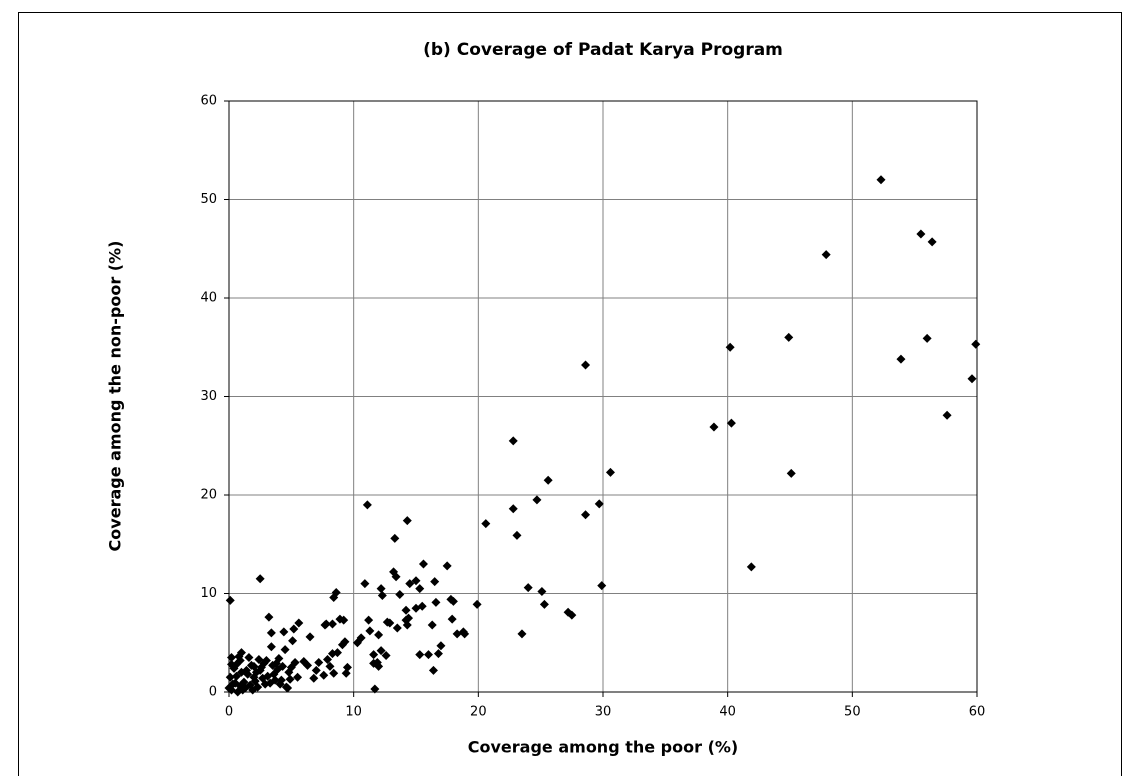  Describe the element at coordinates (603, 747) in the screenshot. I see `x-axis-label: Coverage among the poor (%)` at that location.